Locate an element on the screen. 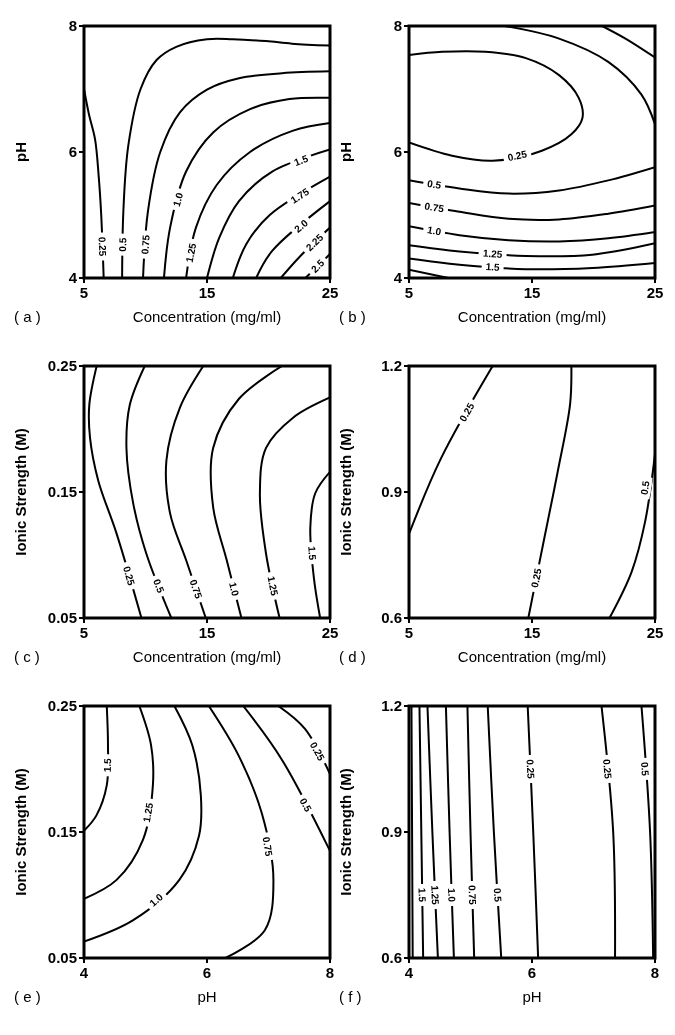  text: ( b ) is located at coordinates (352, 316).